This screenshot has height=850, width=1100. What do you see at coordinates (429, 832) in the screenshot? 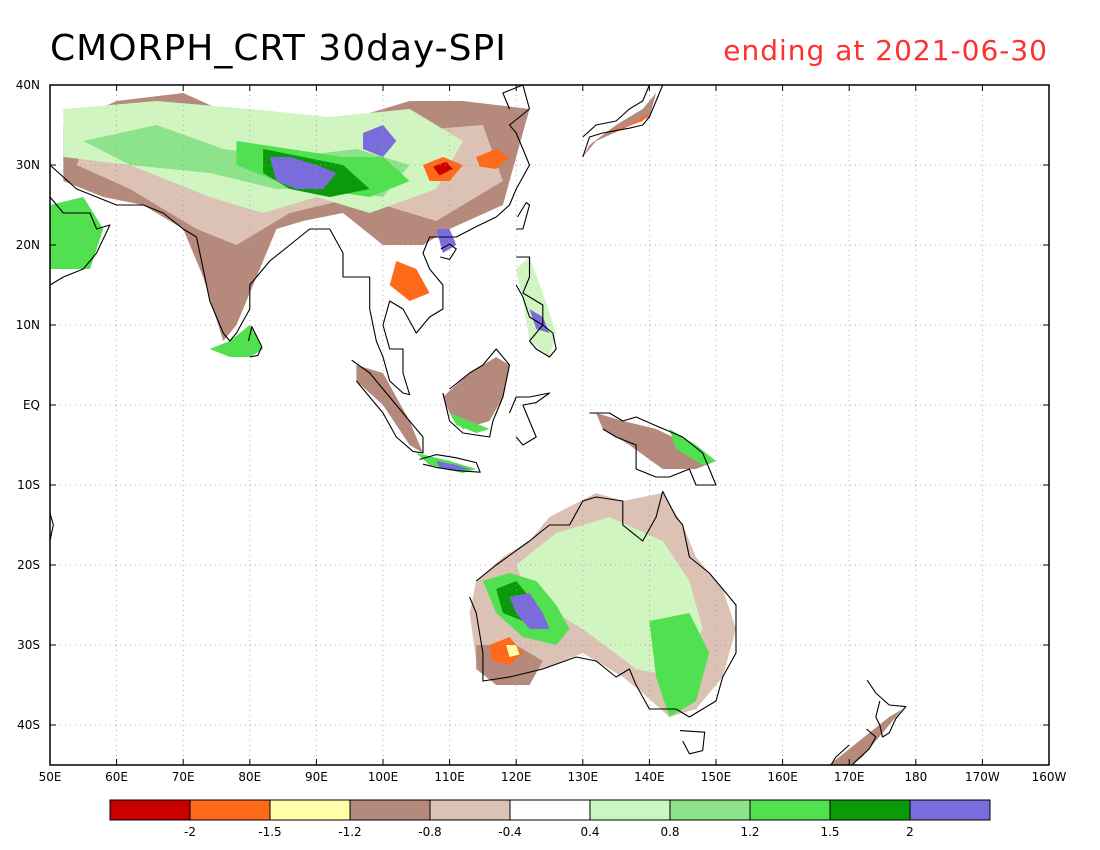
I see `colorbar-label: -0.8` at bounding box center [429, 832].